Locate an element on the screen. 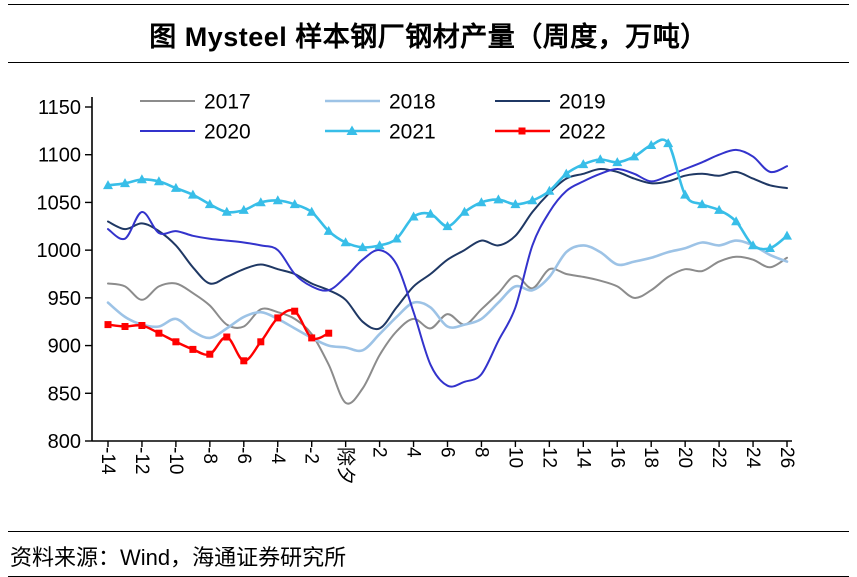  title-underline is located at coordinates (428, 63).